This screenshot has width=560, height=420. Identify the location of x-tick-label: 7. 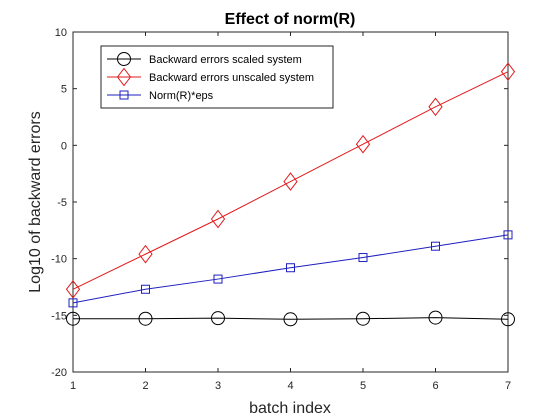
(508, 386).